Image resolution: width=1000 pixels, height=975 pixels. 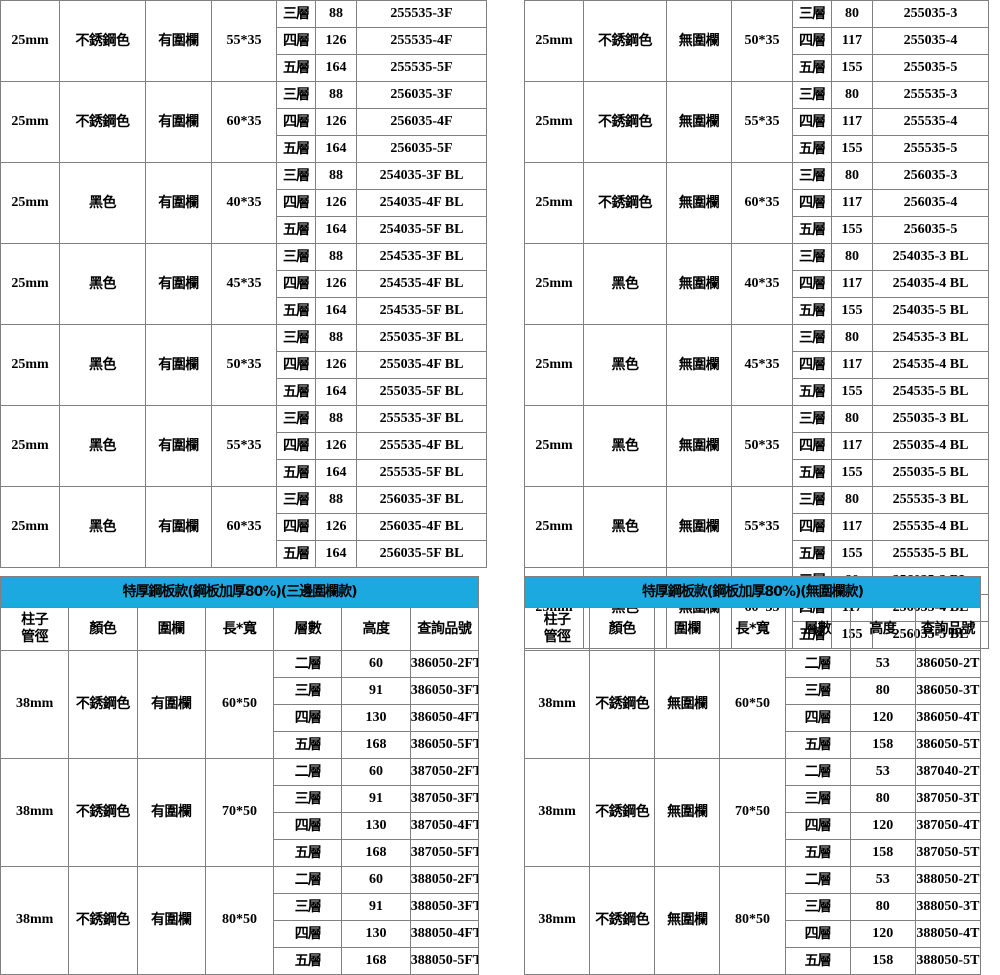 I want to click on cell-product-code: 254535-4F BL, so click(x=421, y=284).